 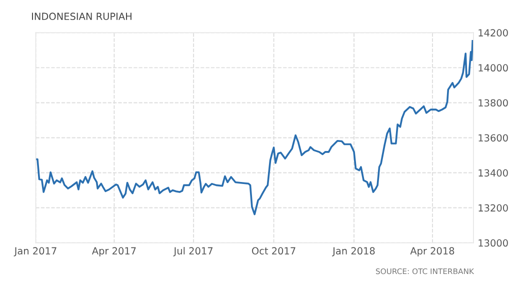 What do you see at coordinates (432, 251) in the screenshot?
I see `x-tick-label: Apr 2018` at bounding box center [432, 251].